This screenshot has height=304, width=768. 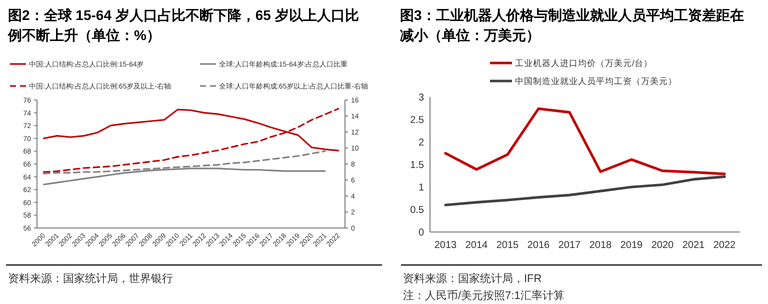 I want to click on x-tick-label: 2013, so click(x=446, y=245).